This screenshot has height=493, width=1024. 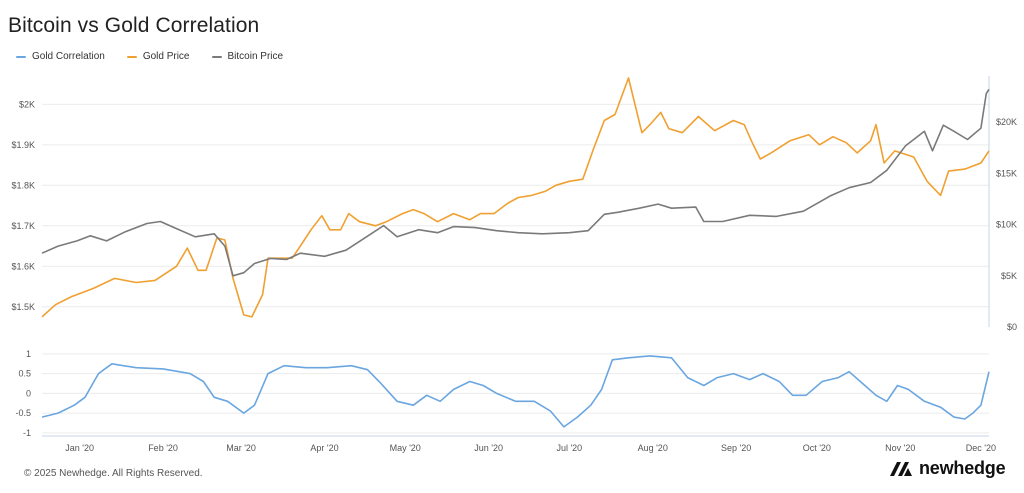 I want to click on x-tick-label: Jul '20, so click(x=569, y=448).